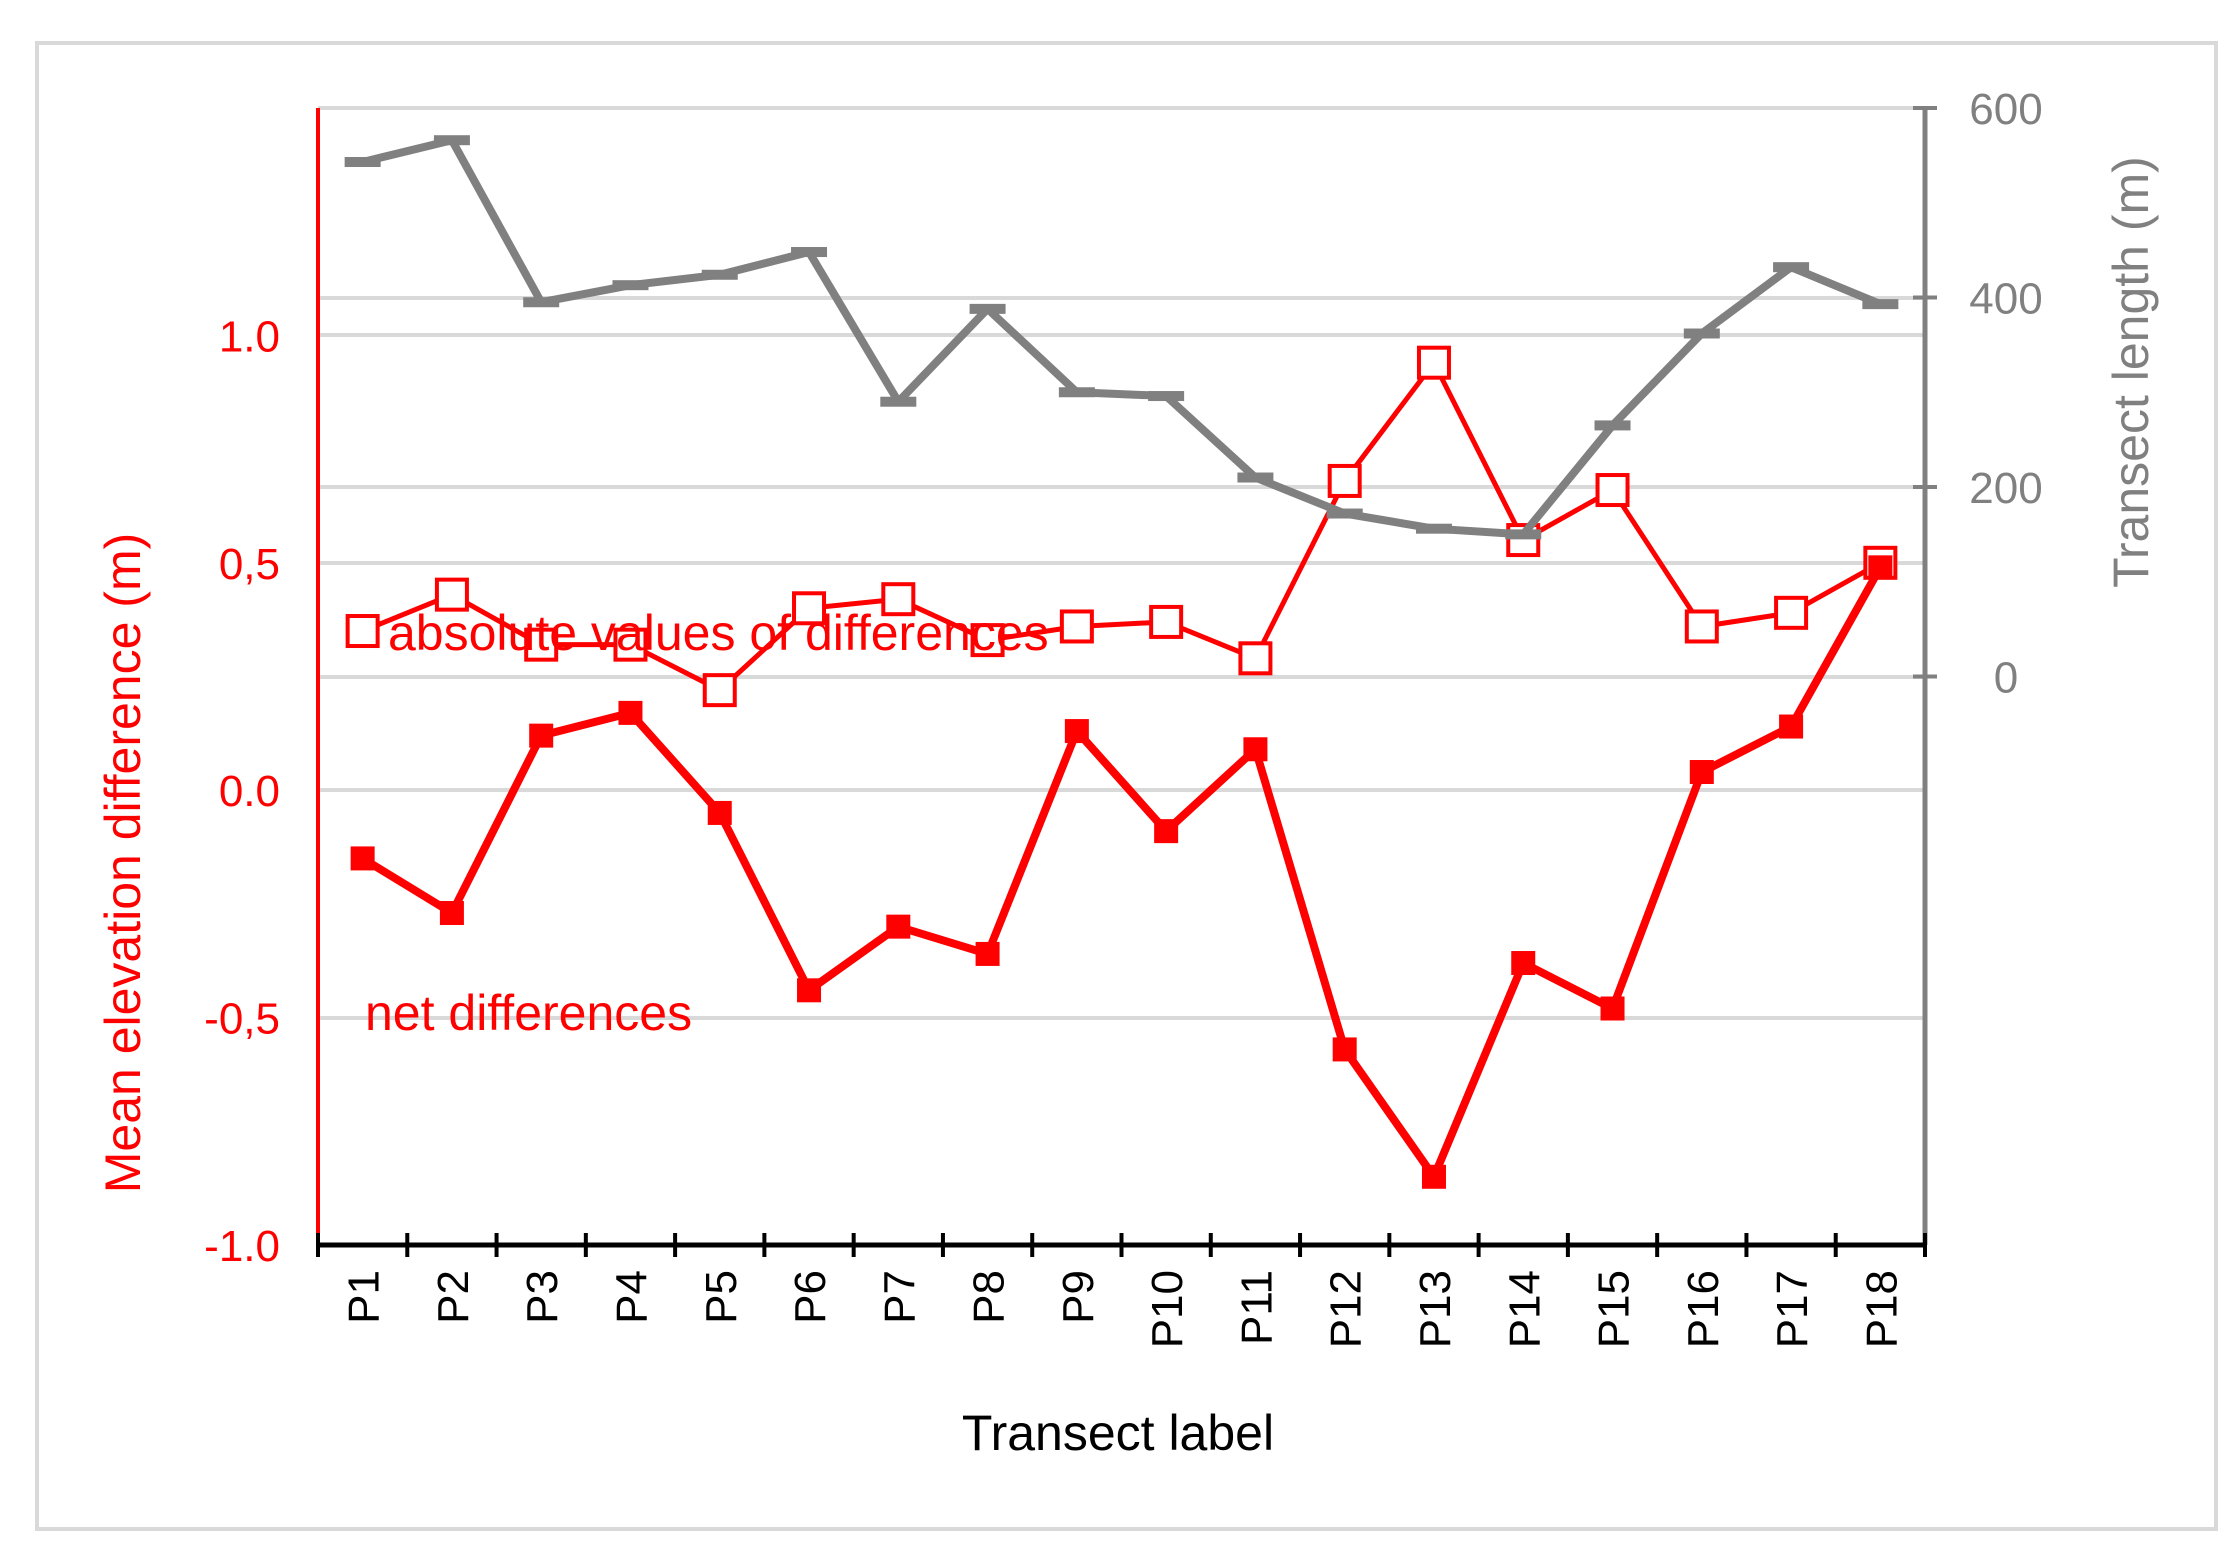 This screenshot has width=2226, height=1564. I want to click on x-tick-label: P7, so click(899, 1297).